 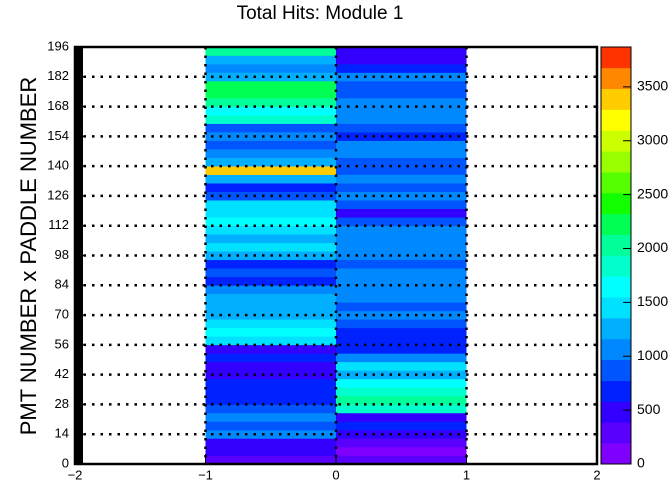 I want to click on y-tick-label: 98, so click(x=62, y=254).